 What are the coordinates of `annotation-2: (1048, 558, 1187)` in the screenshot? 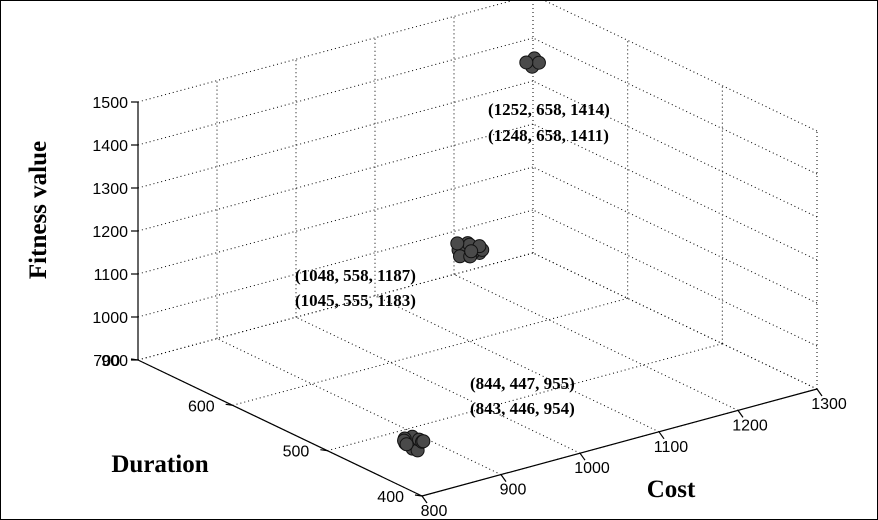 It's located at (355, 275).